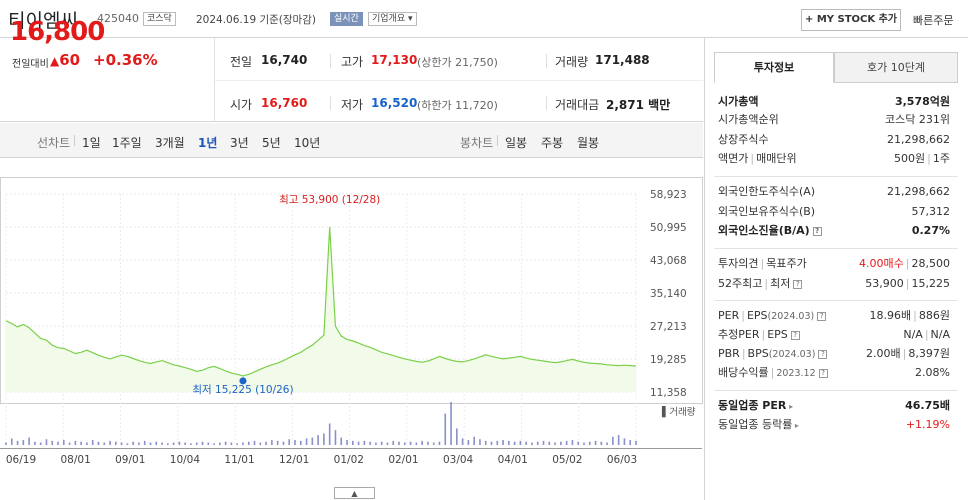  What do you see at coordinates (834, 315) in the screenshot?
I see `per-row: PER | EPS(2024.03)? 18.96배 | 886원` at bounding box center [834, 315].